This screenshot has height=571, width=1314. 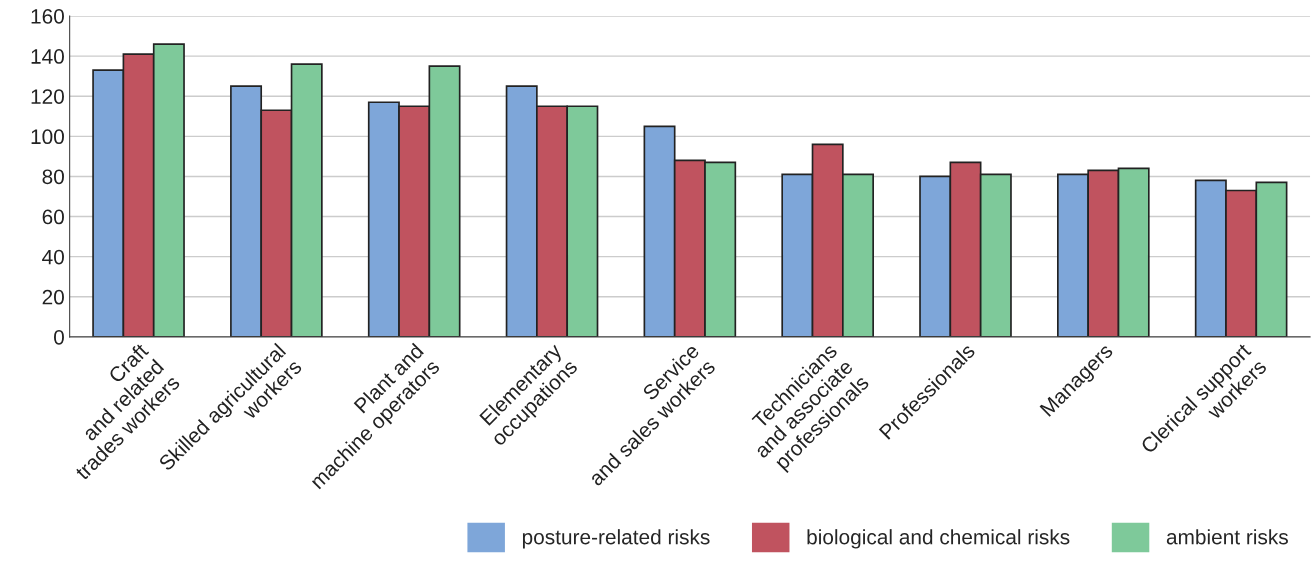 I want to click on y-tick-label: 60, so click(x=53, y=217).